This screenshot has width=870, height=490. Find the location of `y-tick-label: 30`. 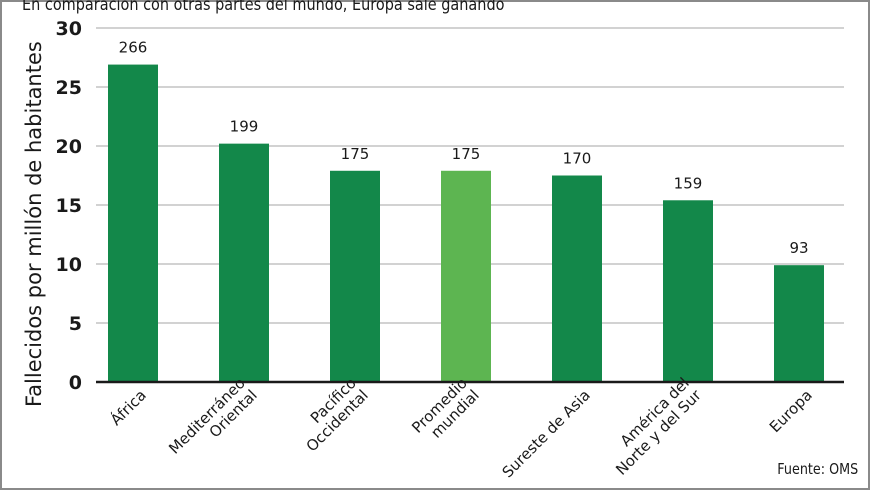

y-tick-label: 30 is located at coordinates (69, 29).